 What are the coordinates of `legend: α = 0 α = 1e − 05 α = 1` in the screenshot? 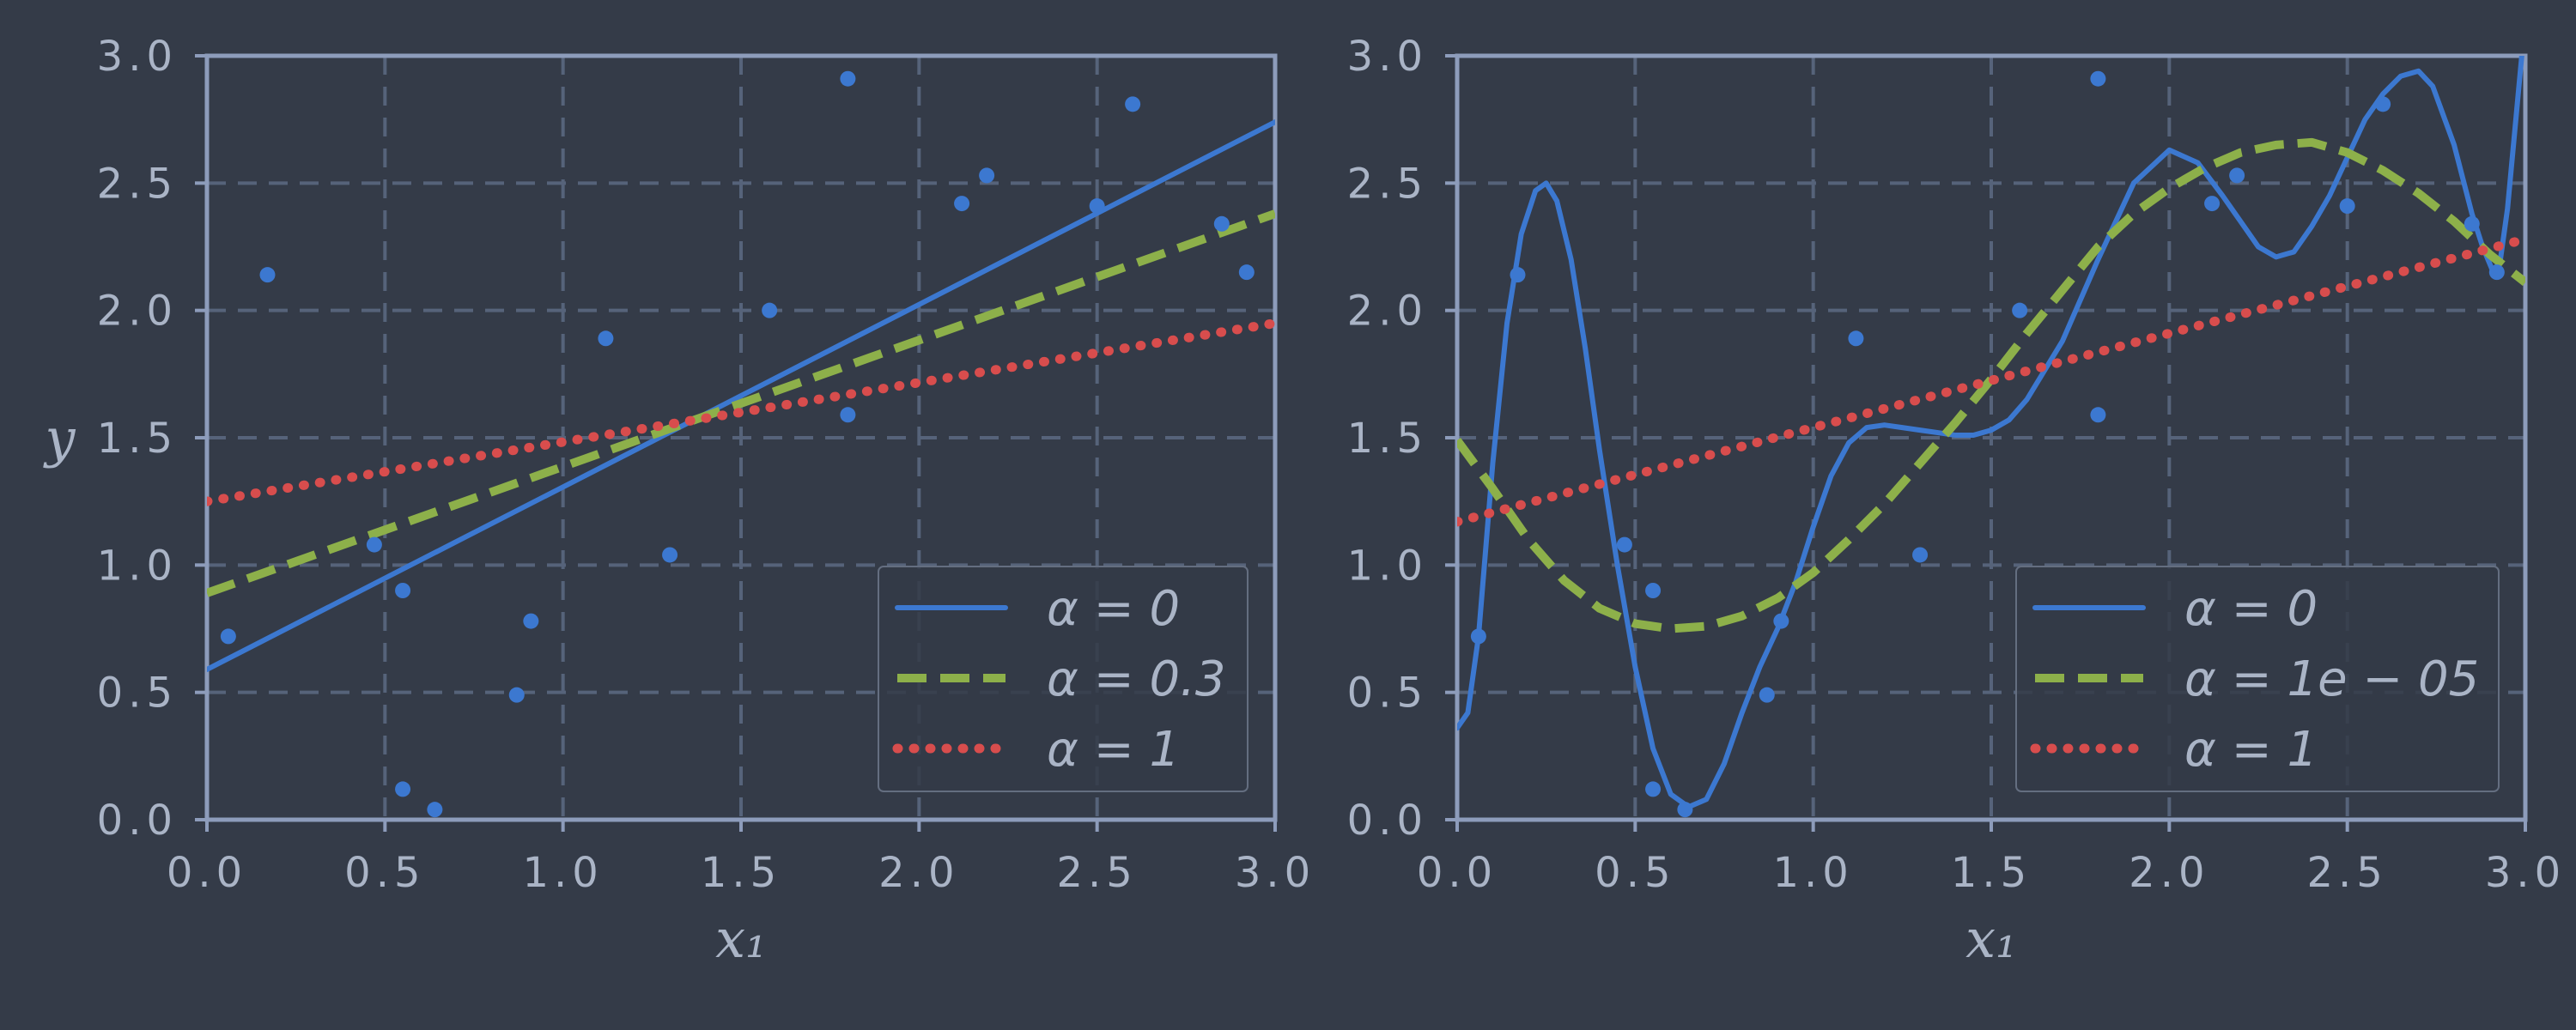 It's located at (2258, 679).